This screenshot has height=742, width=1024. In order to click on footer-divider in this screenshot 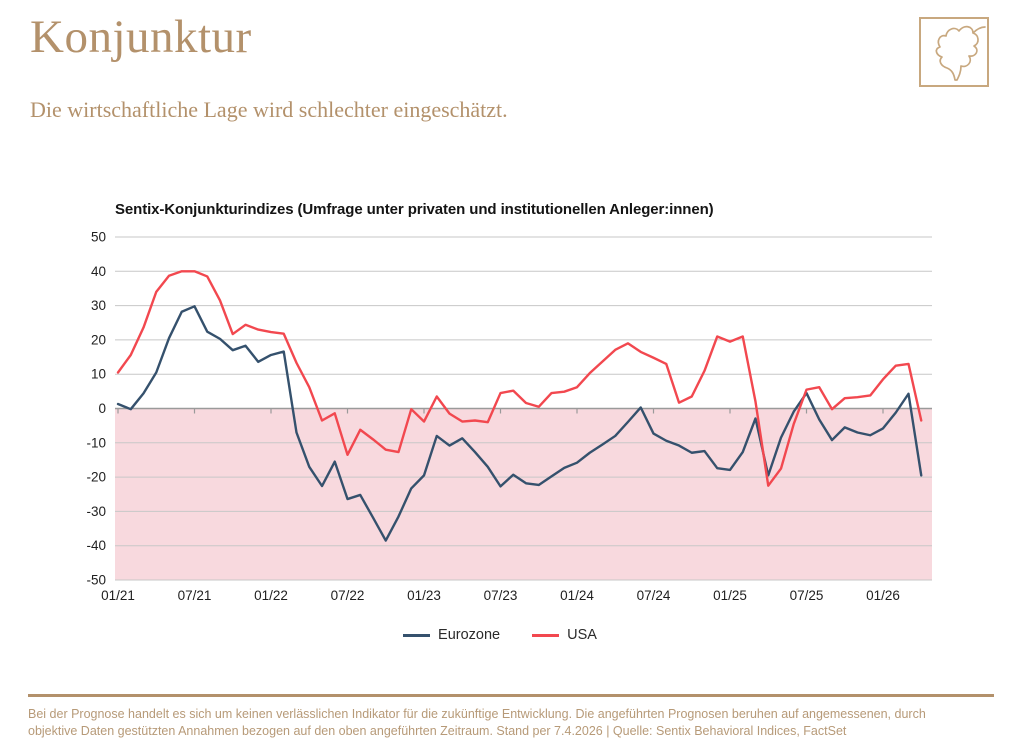, I will do `click(511, 695)`.